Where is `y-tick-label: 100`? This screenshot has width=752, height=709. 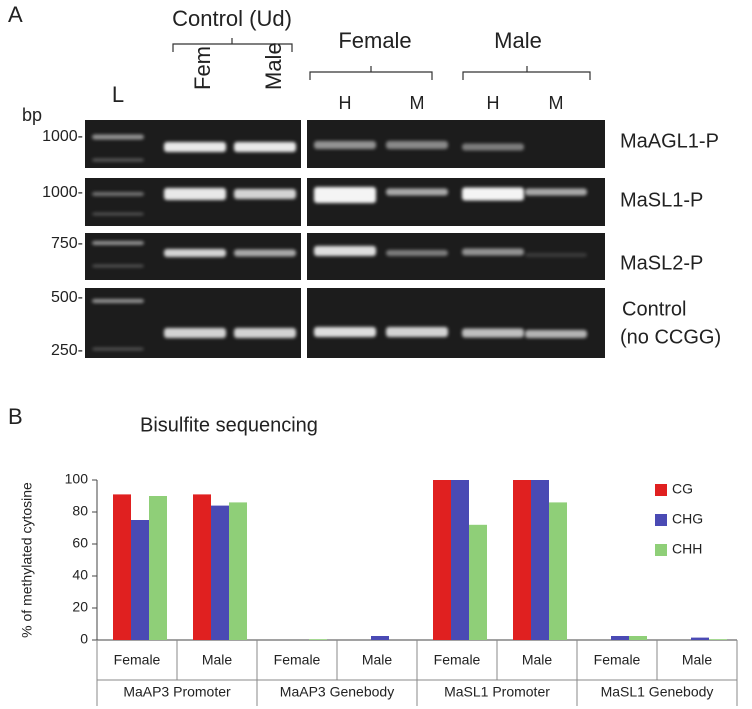 y-tick-label: 100 is located at coordinates (77, 479).